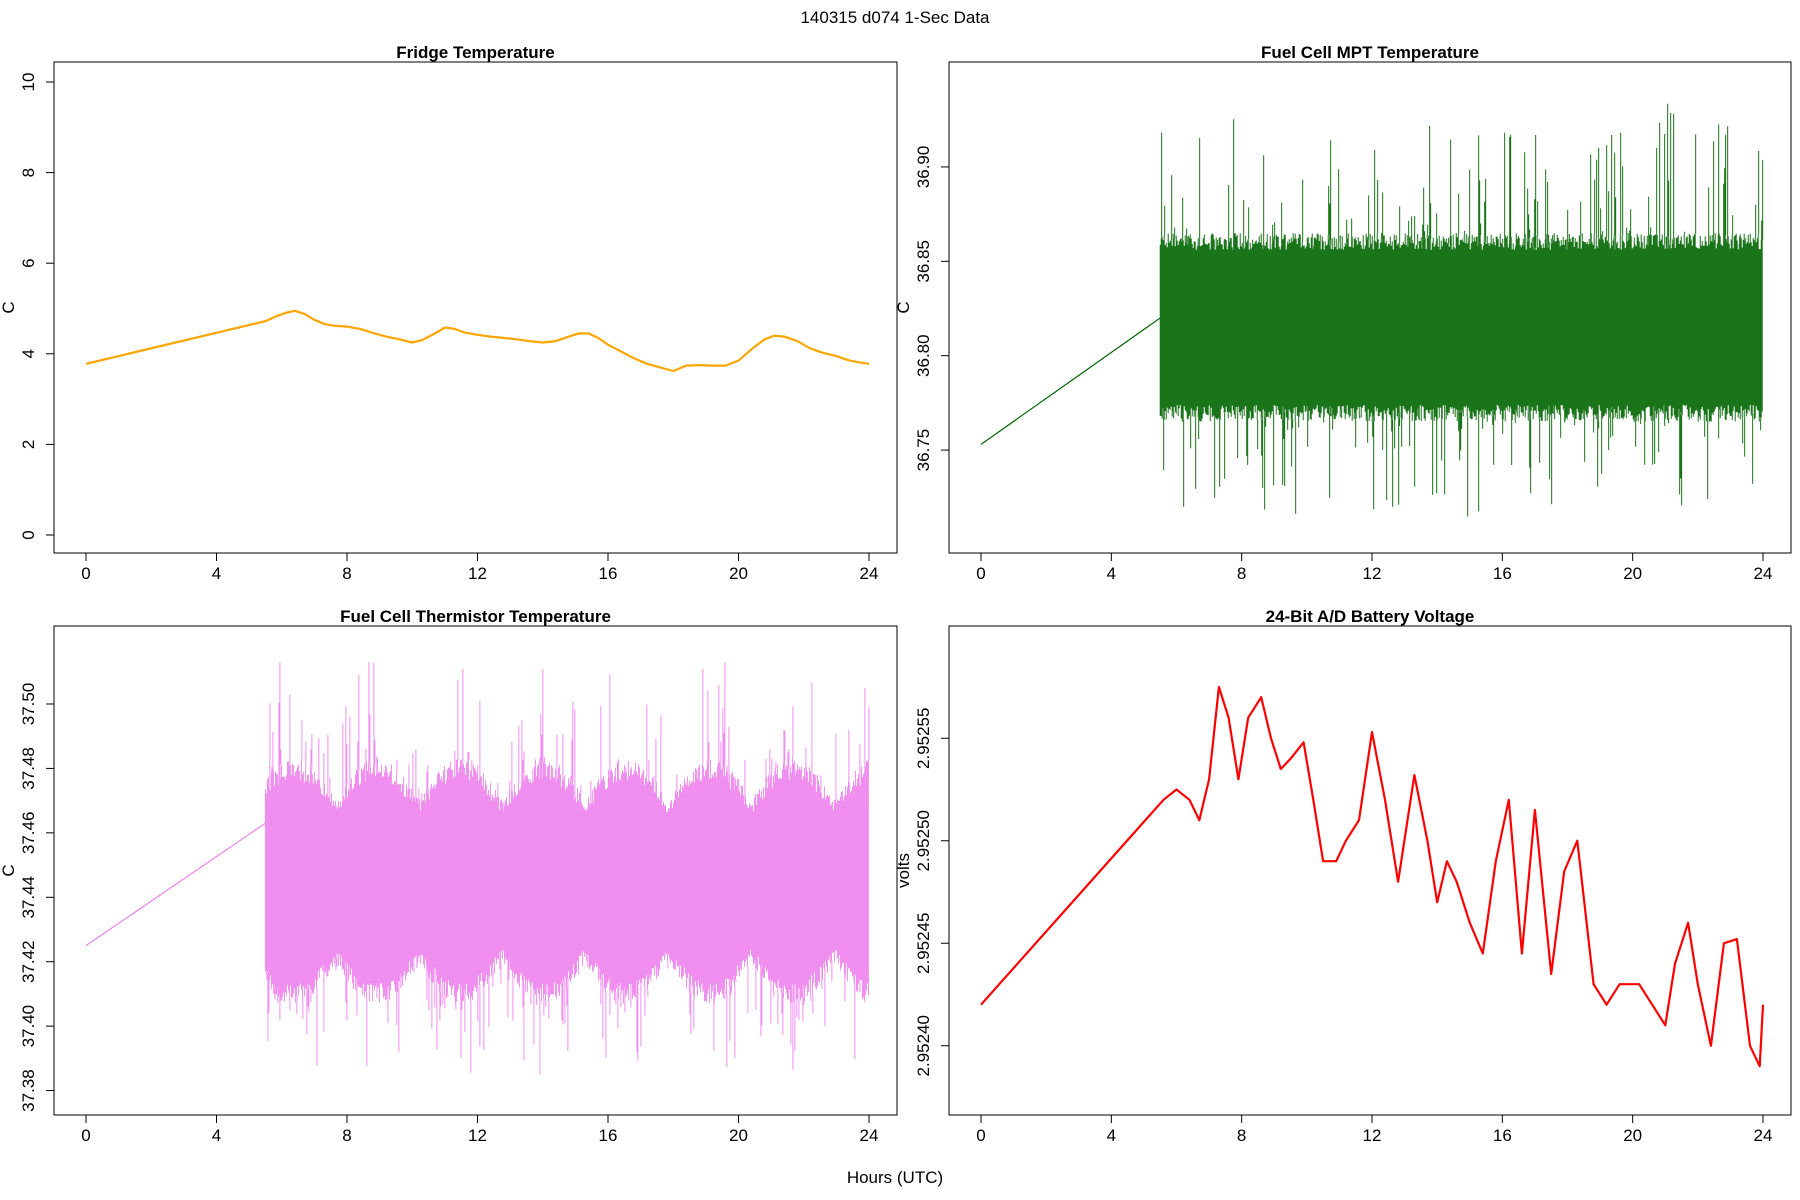 The height and width of the screenshot is (1200, 1800). I want to click on y-tick-label: 37.38, so click(28, 1090).